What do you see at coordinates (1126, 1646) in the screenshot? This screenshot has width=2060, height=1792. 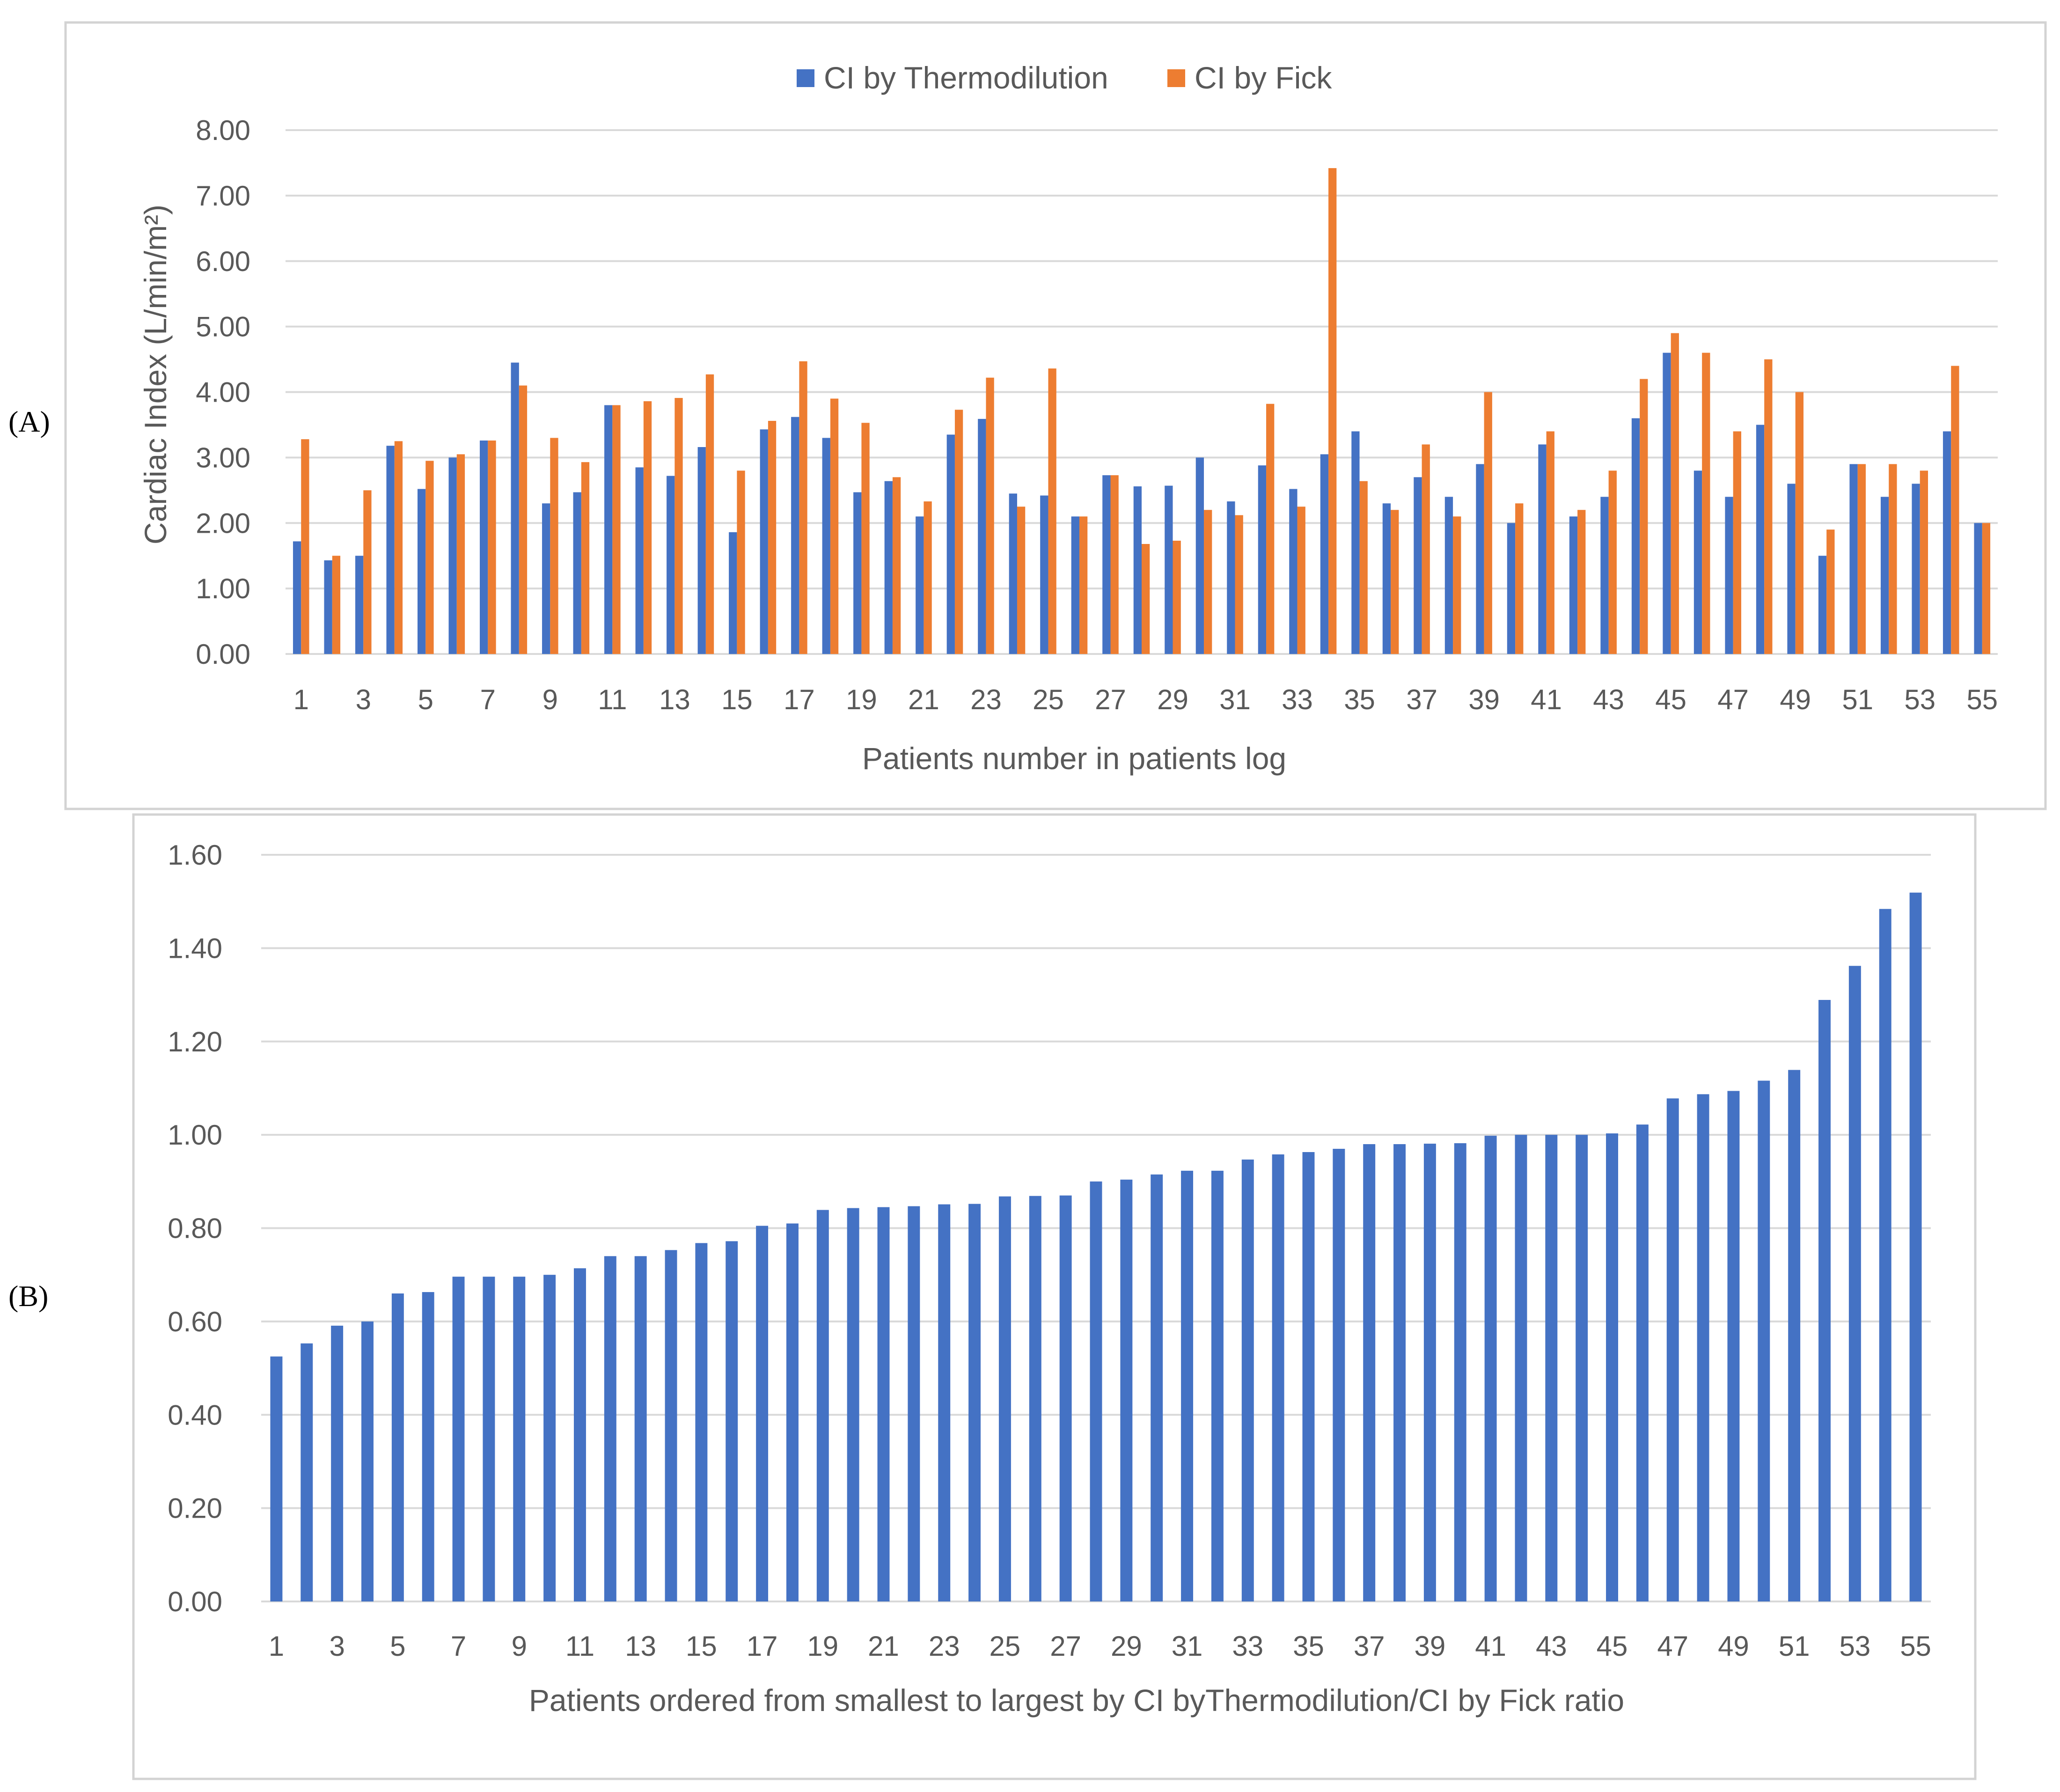 I see `x-tick-label: 29` at bounding box center [1126, 1646].